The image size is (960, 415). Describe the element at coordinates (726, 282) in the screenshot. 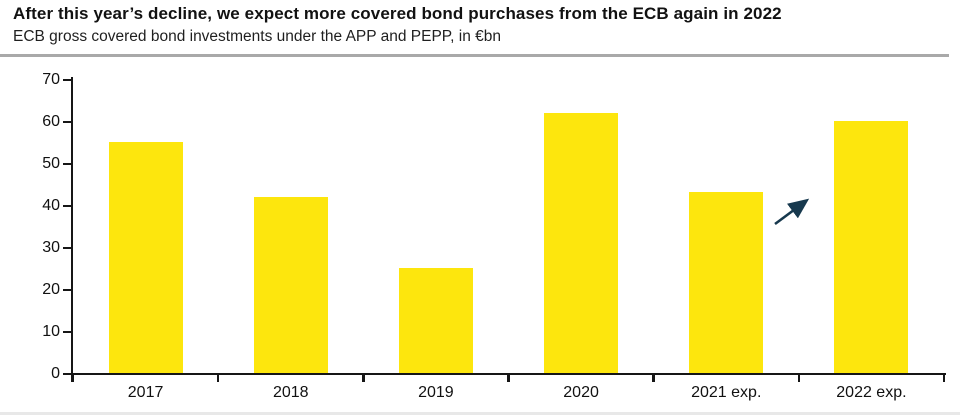

I see `bar-2021-exp-` at that location.